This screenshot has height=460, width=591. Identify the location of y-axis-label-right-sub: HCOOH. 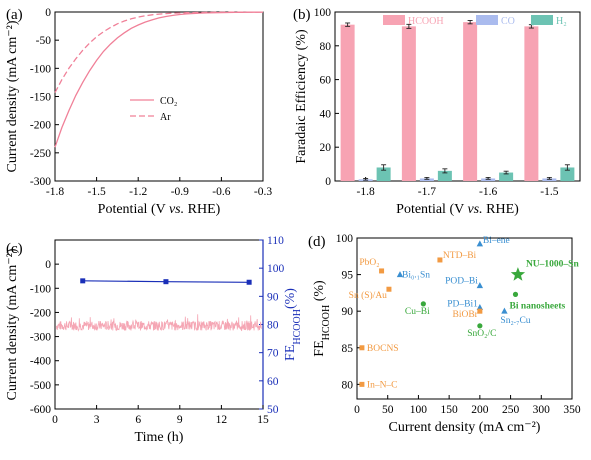
(297, 327).